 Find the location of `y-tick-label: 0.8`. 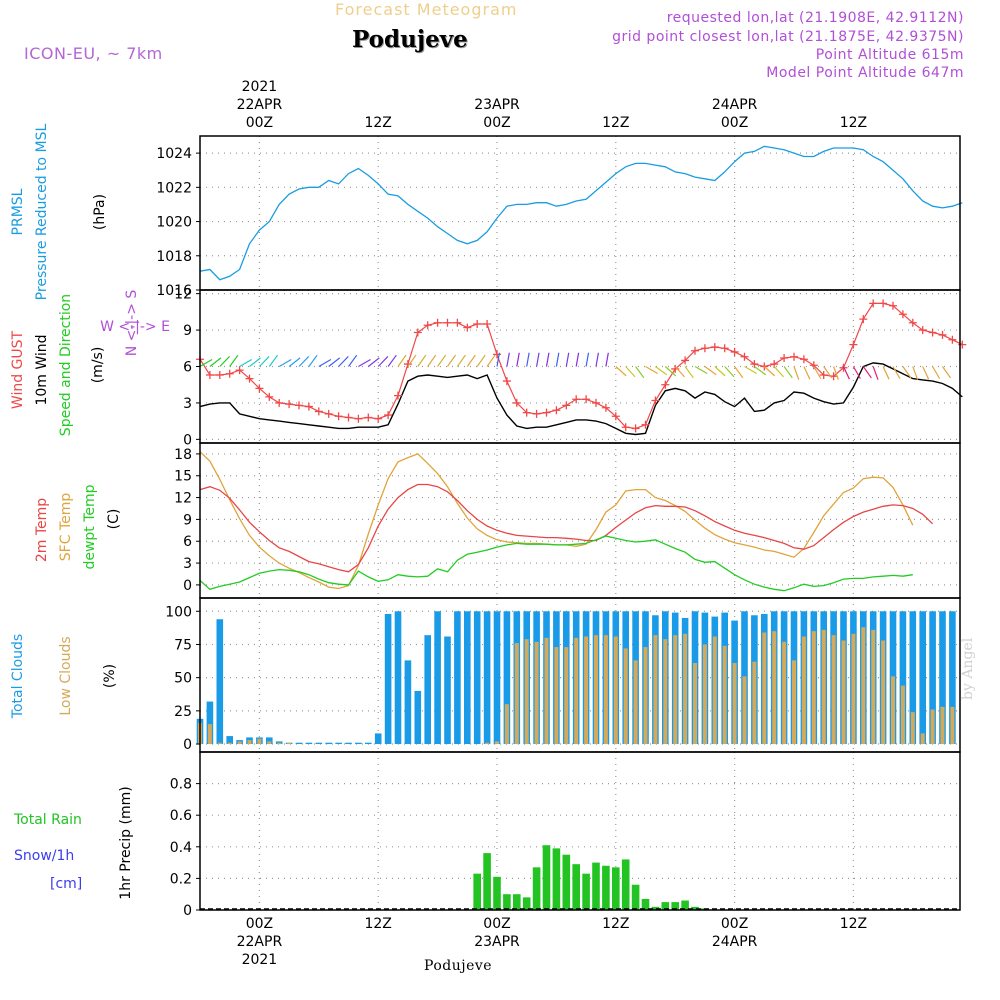

y-tick-label: 0.8 is located at coordinates (181, 785).